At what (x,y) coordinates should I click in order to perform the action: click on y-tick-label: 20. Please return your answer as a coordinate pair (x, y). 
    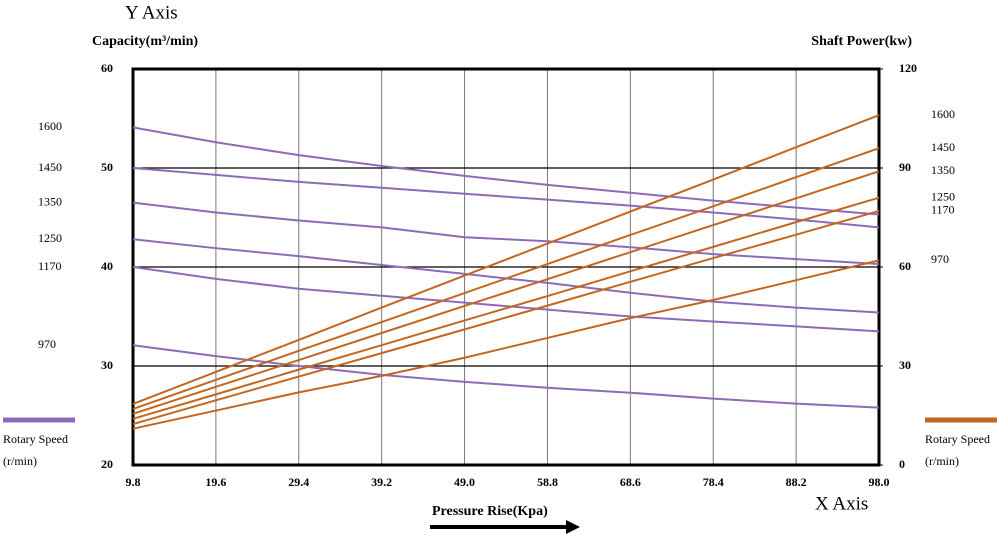
    Looking at the image, I should click on (107, 464).